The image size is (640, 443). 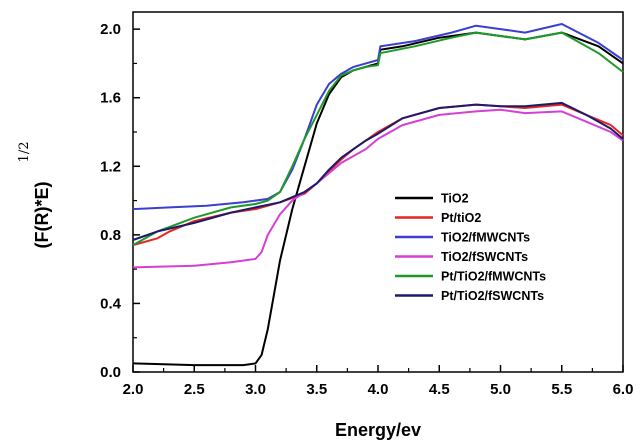 What do you see at coordinates (438, 218) in the screenshot?
I see `legend-item: Pt/tiO2` at bounding box center [438, 218].